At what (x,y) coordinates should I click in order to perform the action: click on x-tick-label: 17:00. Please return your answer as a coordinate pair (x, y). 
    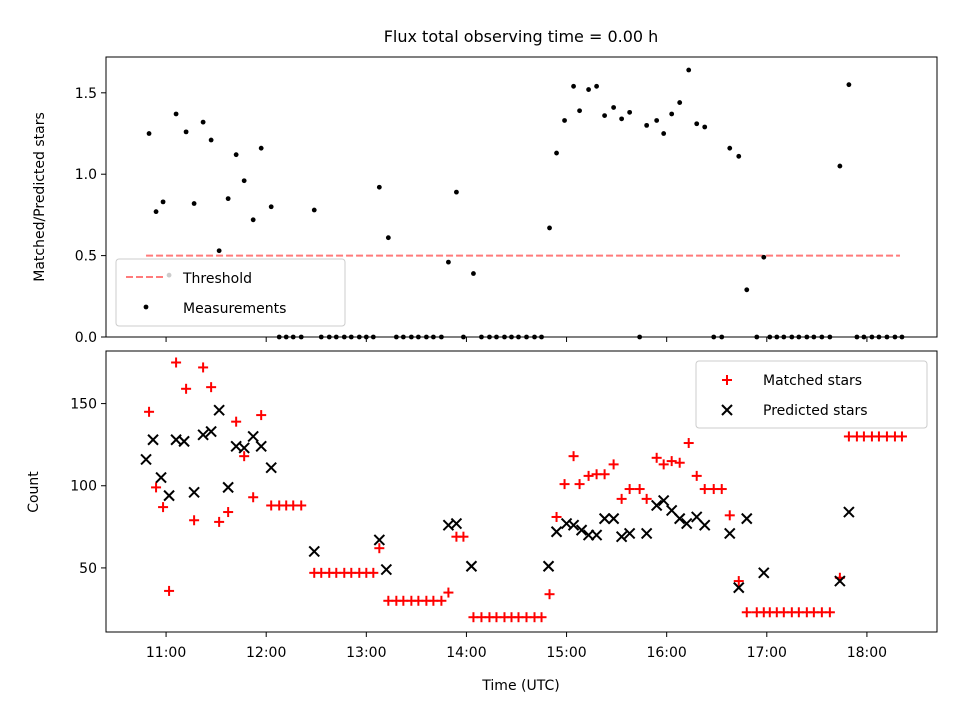
    Looking at the image, I should click on (767, 653).